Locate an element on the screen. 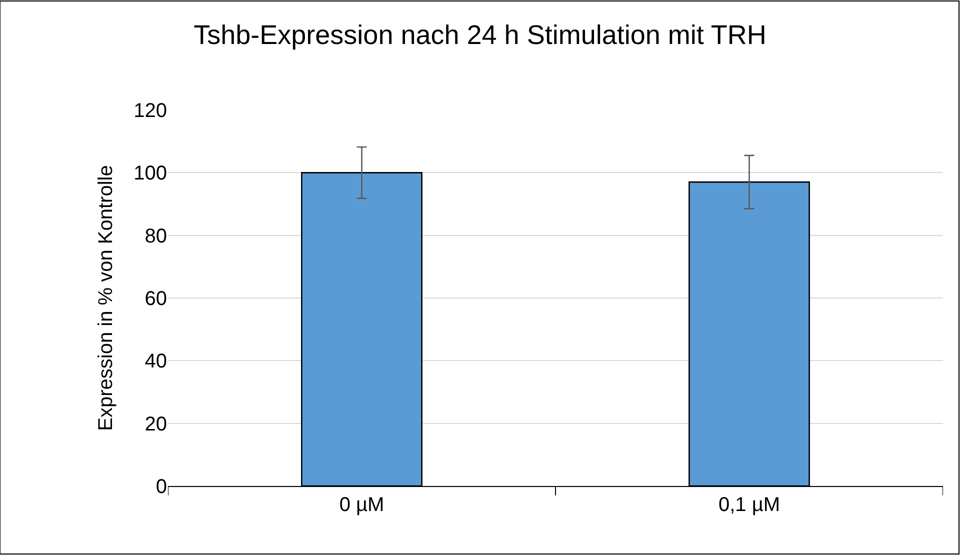 Image resolution: width=960 pixels, height=555 pixels. x-tick-label: 0 µM is located at coordinates (361, 505).